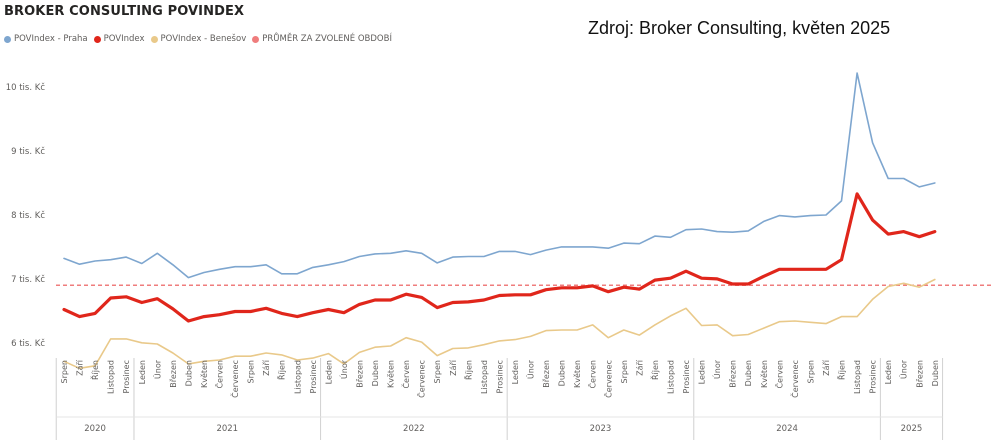  Describe the element at coordinates (912, 429) in the screenshot. I see `year-label: 2025` at that location.